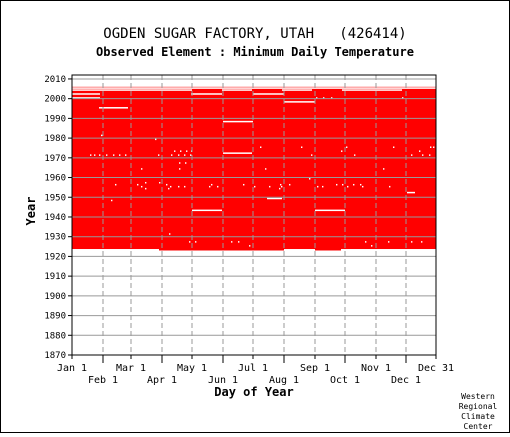  What do you see at coordinates (478, 426) in the screenshot?
I see `credit-line: Center` at bounding box center [478, 426].